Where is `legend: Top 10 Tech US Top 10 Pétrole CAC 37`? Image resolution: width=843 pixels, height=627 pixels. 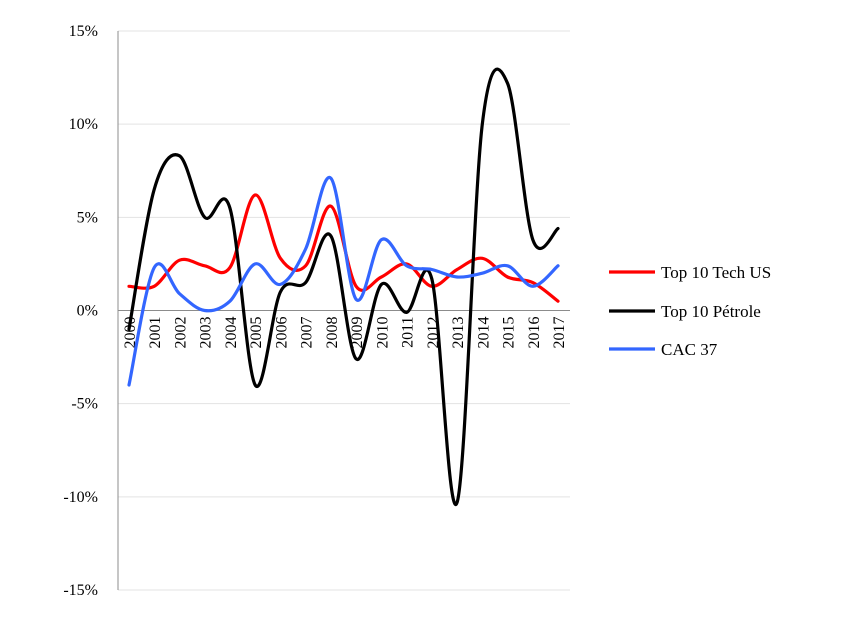
legend: Top 10 Tech US Top 10 Pétrole CAC 37 is located at coordinates (690, 311).